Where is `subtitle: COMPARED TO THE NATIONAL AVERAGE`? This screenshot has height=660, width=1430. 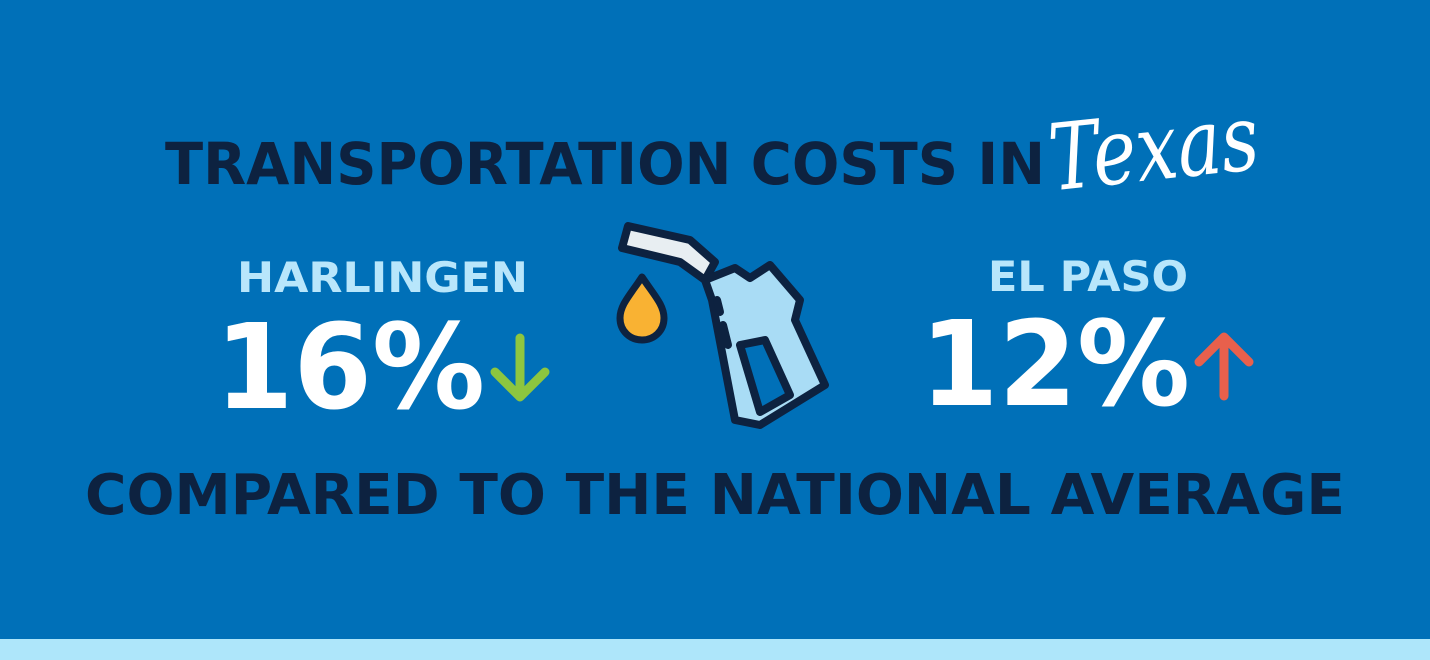
subtitle: COMPARED TO THE NATIONAL AVERAGE is located at coordinates (715, 495).